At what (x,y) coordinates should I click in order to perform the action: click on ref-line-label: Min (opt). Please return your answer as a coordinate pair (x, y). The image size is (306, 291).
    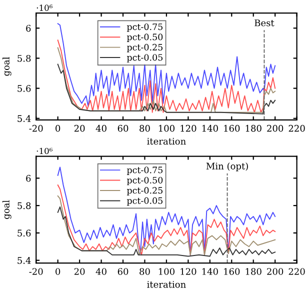
    Looking at the image, I should click on (227, 167).